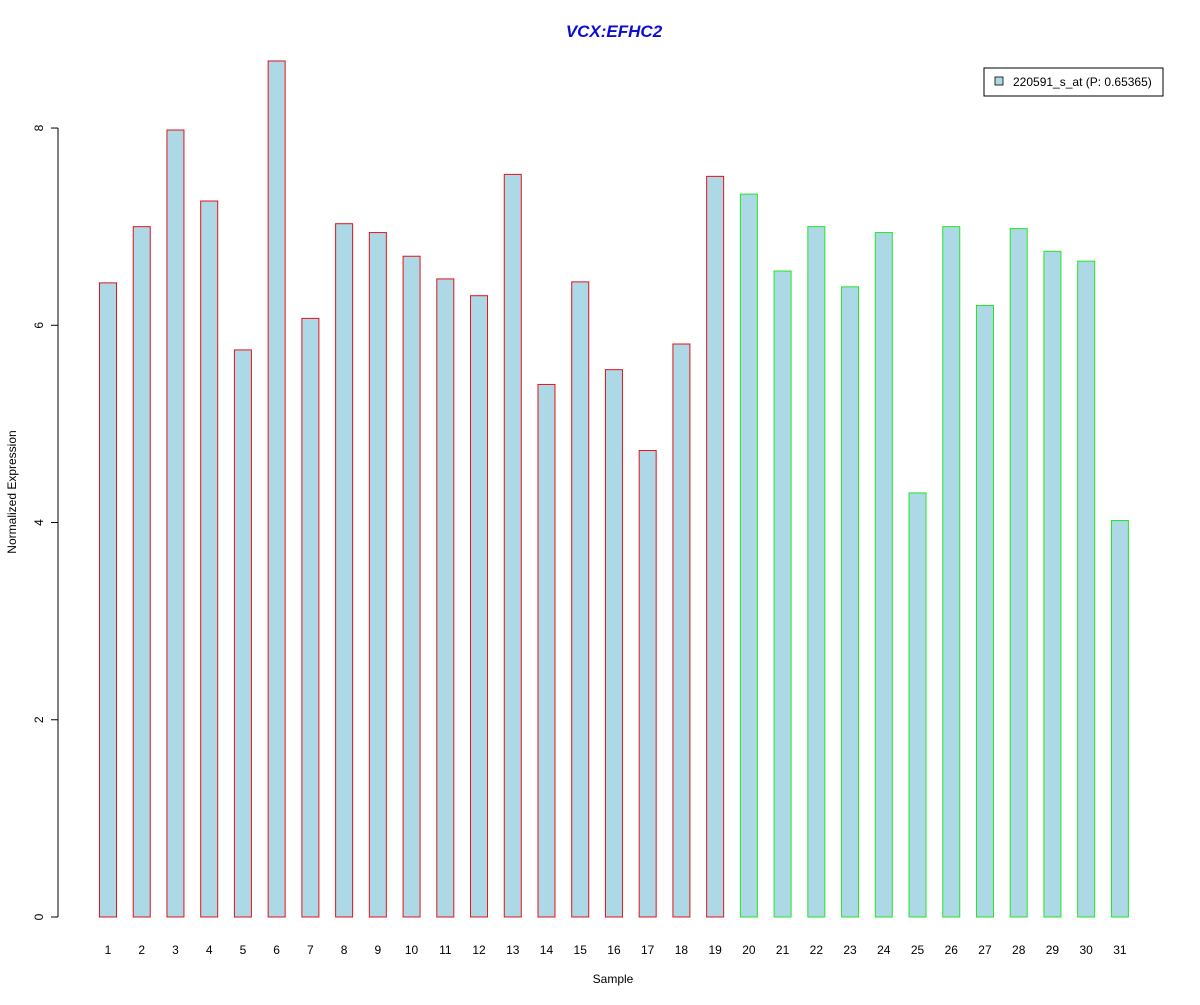 The image size is (1200, 1005). I want to click on legend: 220591_s_at (P: 0.65365), so click(1073, 82).